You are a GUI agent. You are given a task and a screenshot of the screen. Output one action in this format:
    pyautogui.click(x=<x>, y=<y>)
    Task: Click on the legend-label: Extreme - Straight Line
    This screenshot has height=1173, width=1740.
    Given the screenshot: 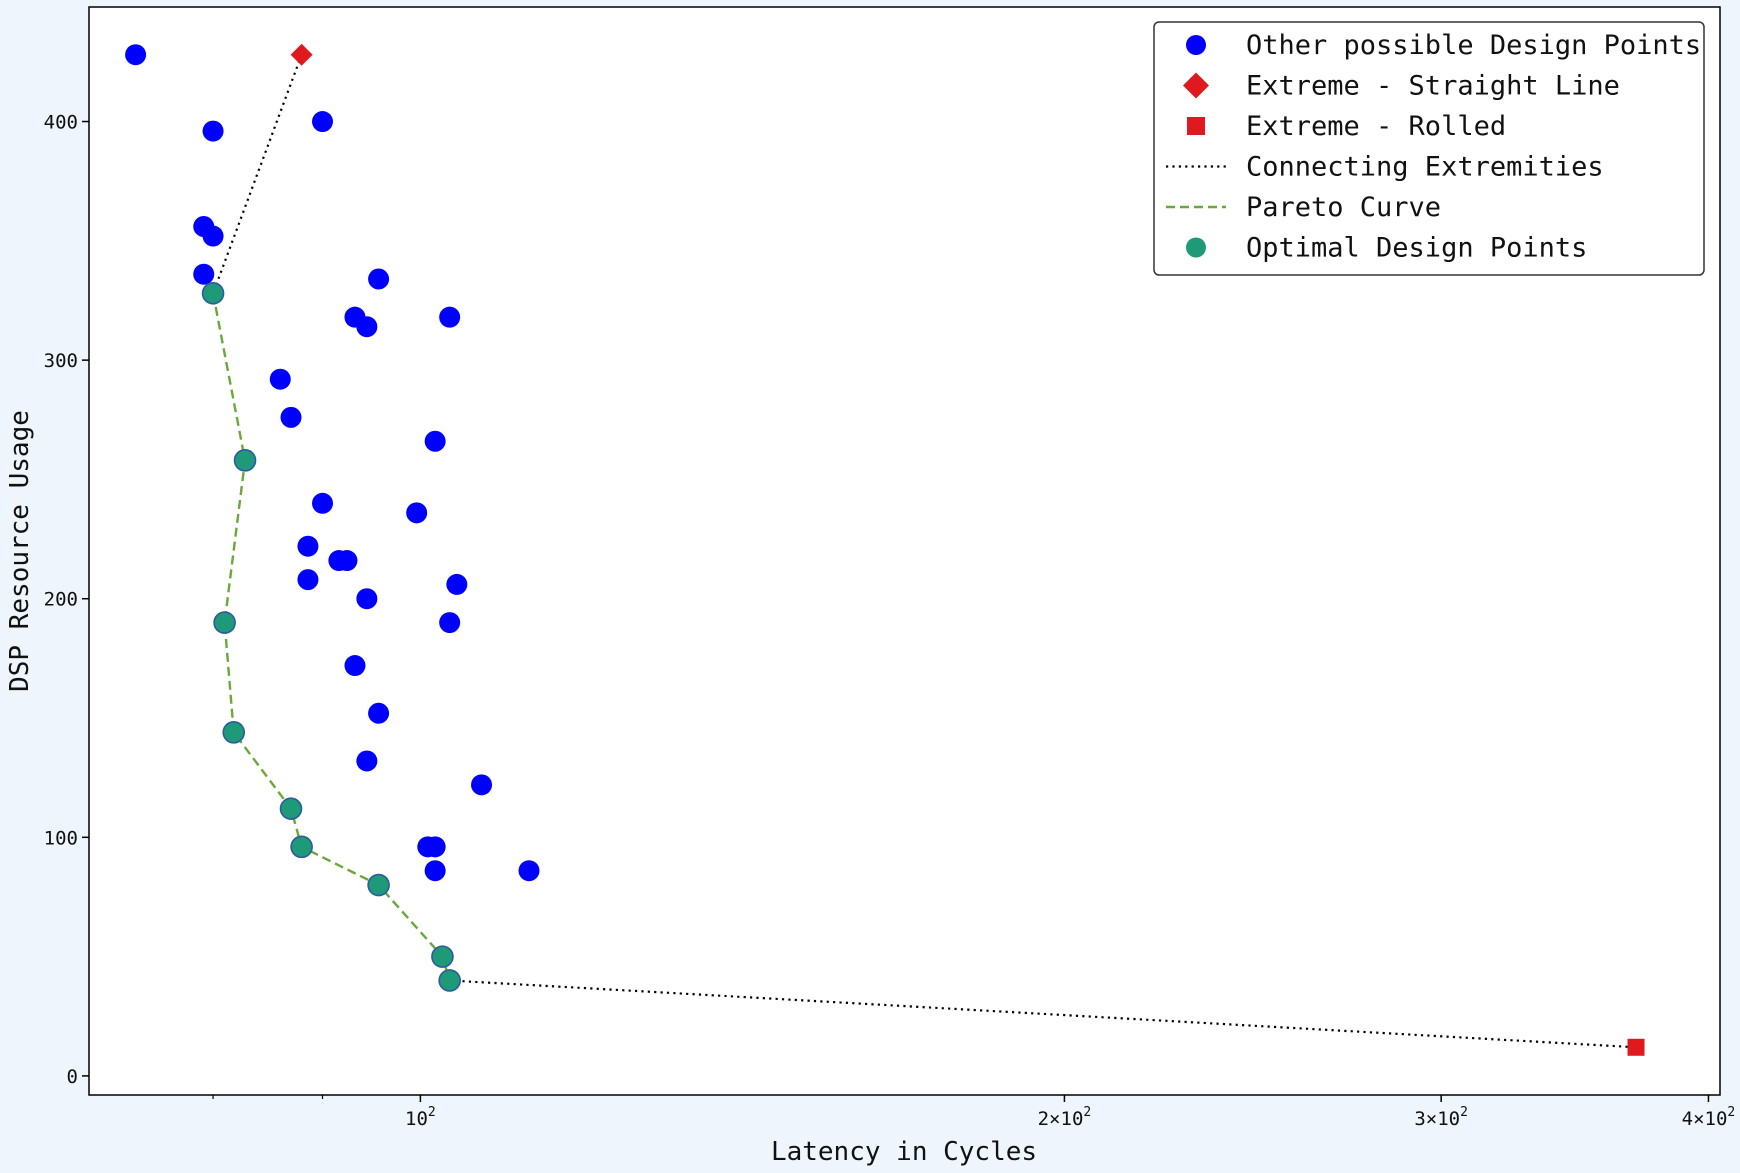 What is the action you would take?
    pyautogui.click(x=1433, y=86)
    